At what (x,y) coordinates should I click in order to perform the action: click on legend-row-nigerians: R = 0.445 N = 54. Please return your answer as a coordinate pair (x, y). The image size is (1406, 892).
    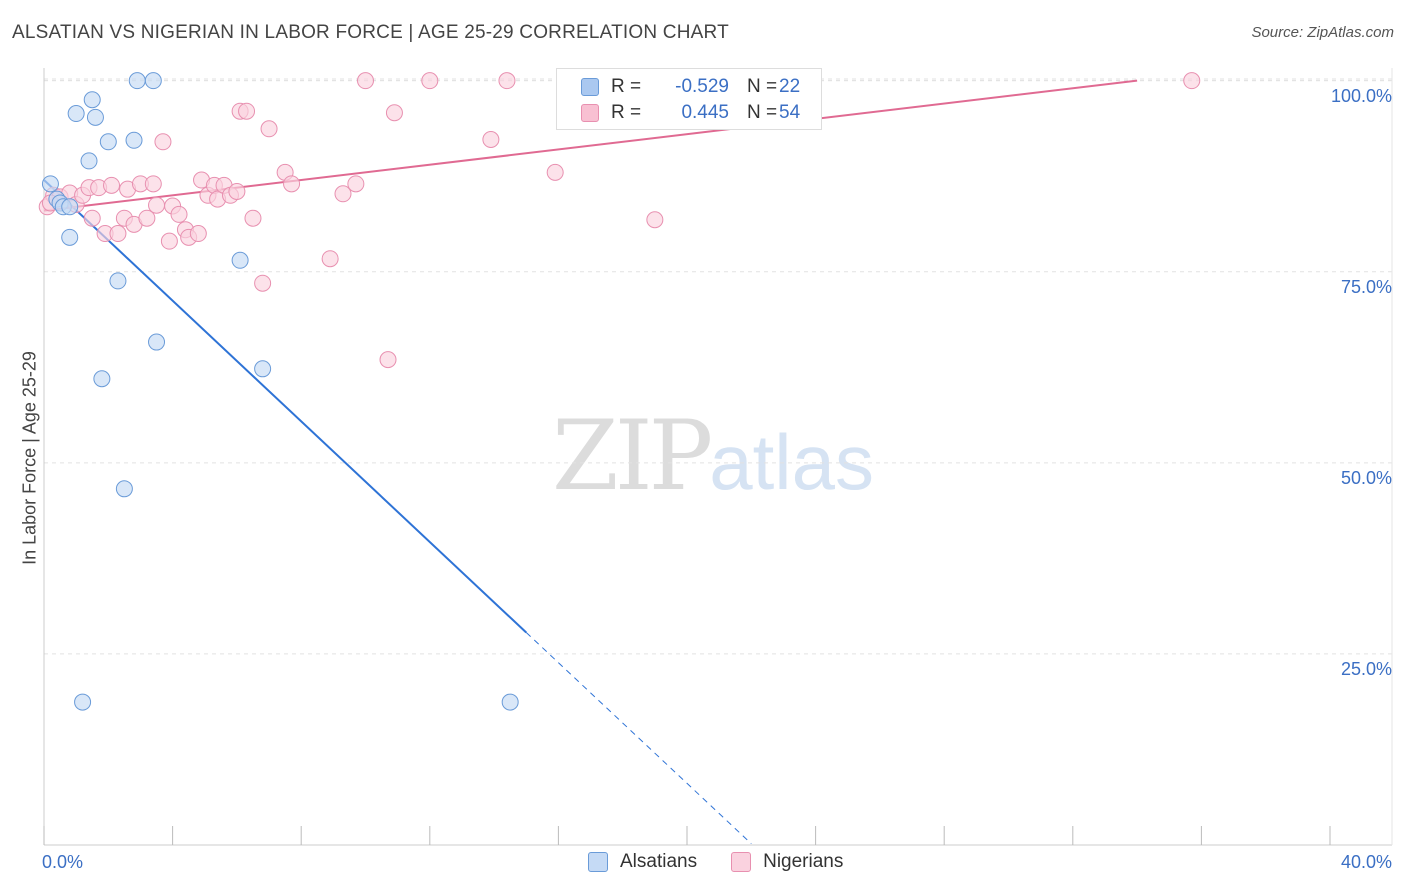
    Looking at the image, I should click on (690, 113).